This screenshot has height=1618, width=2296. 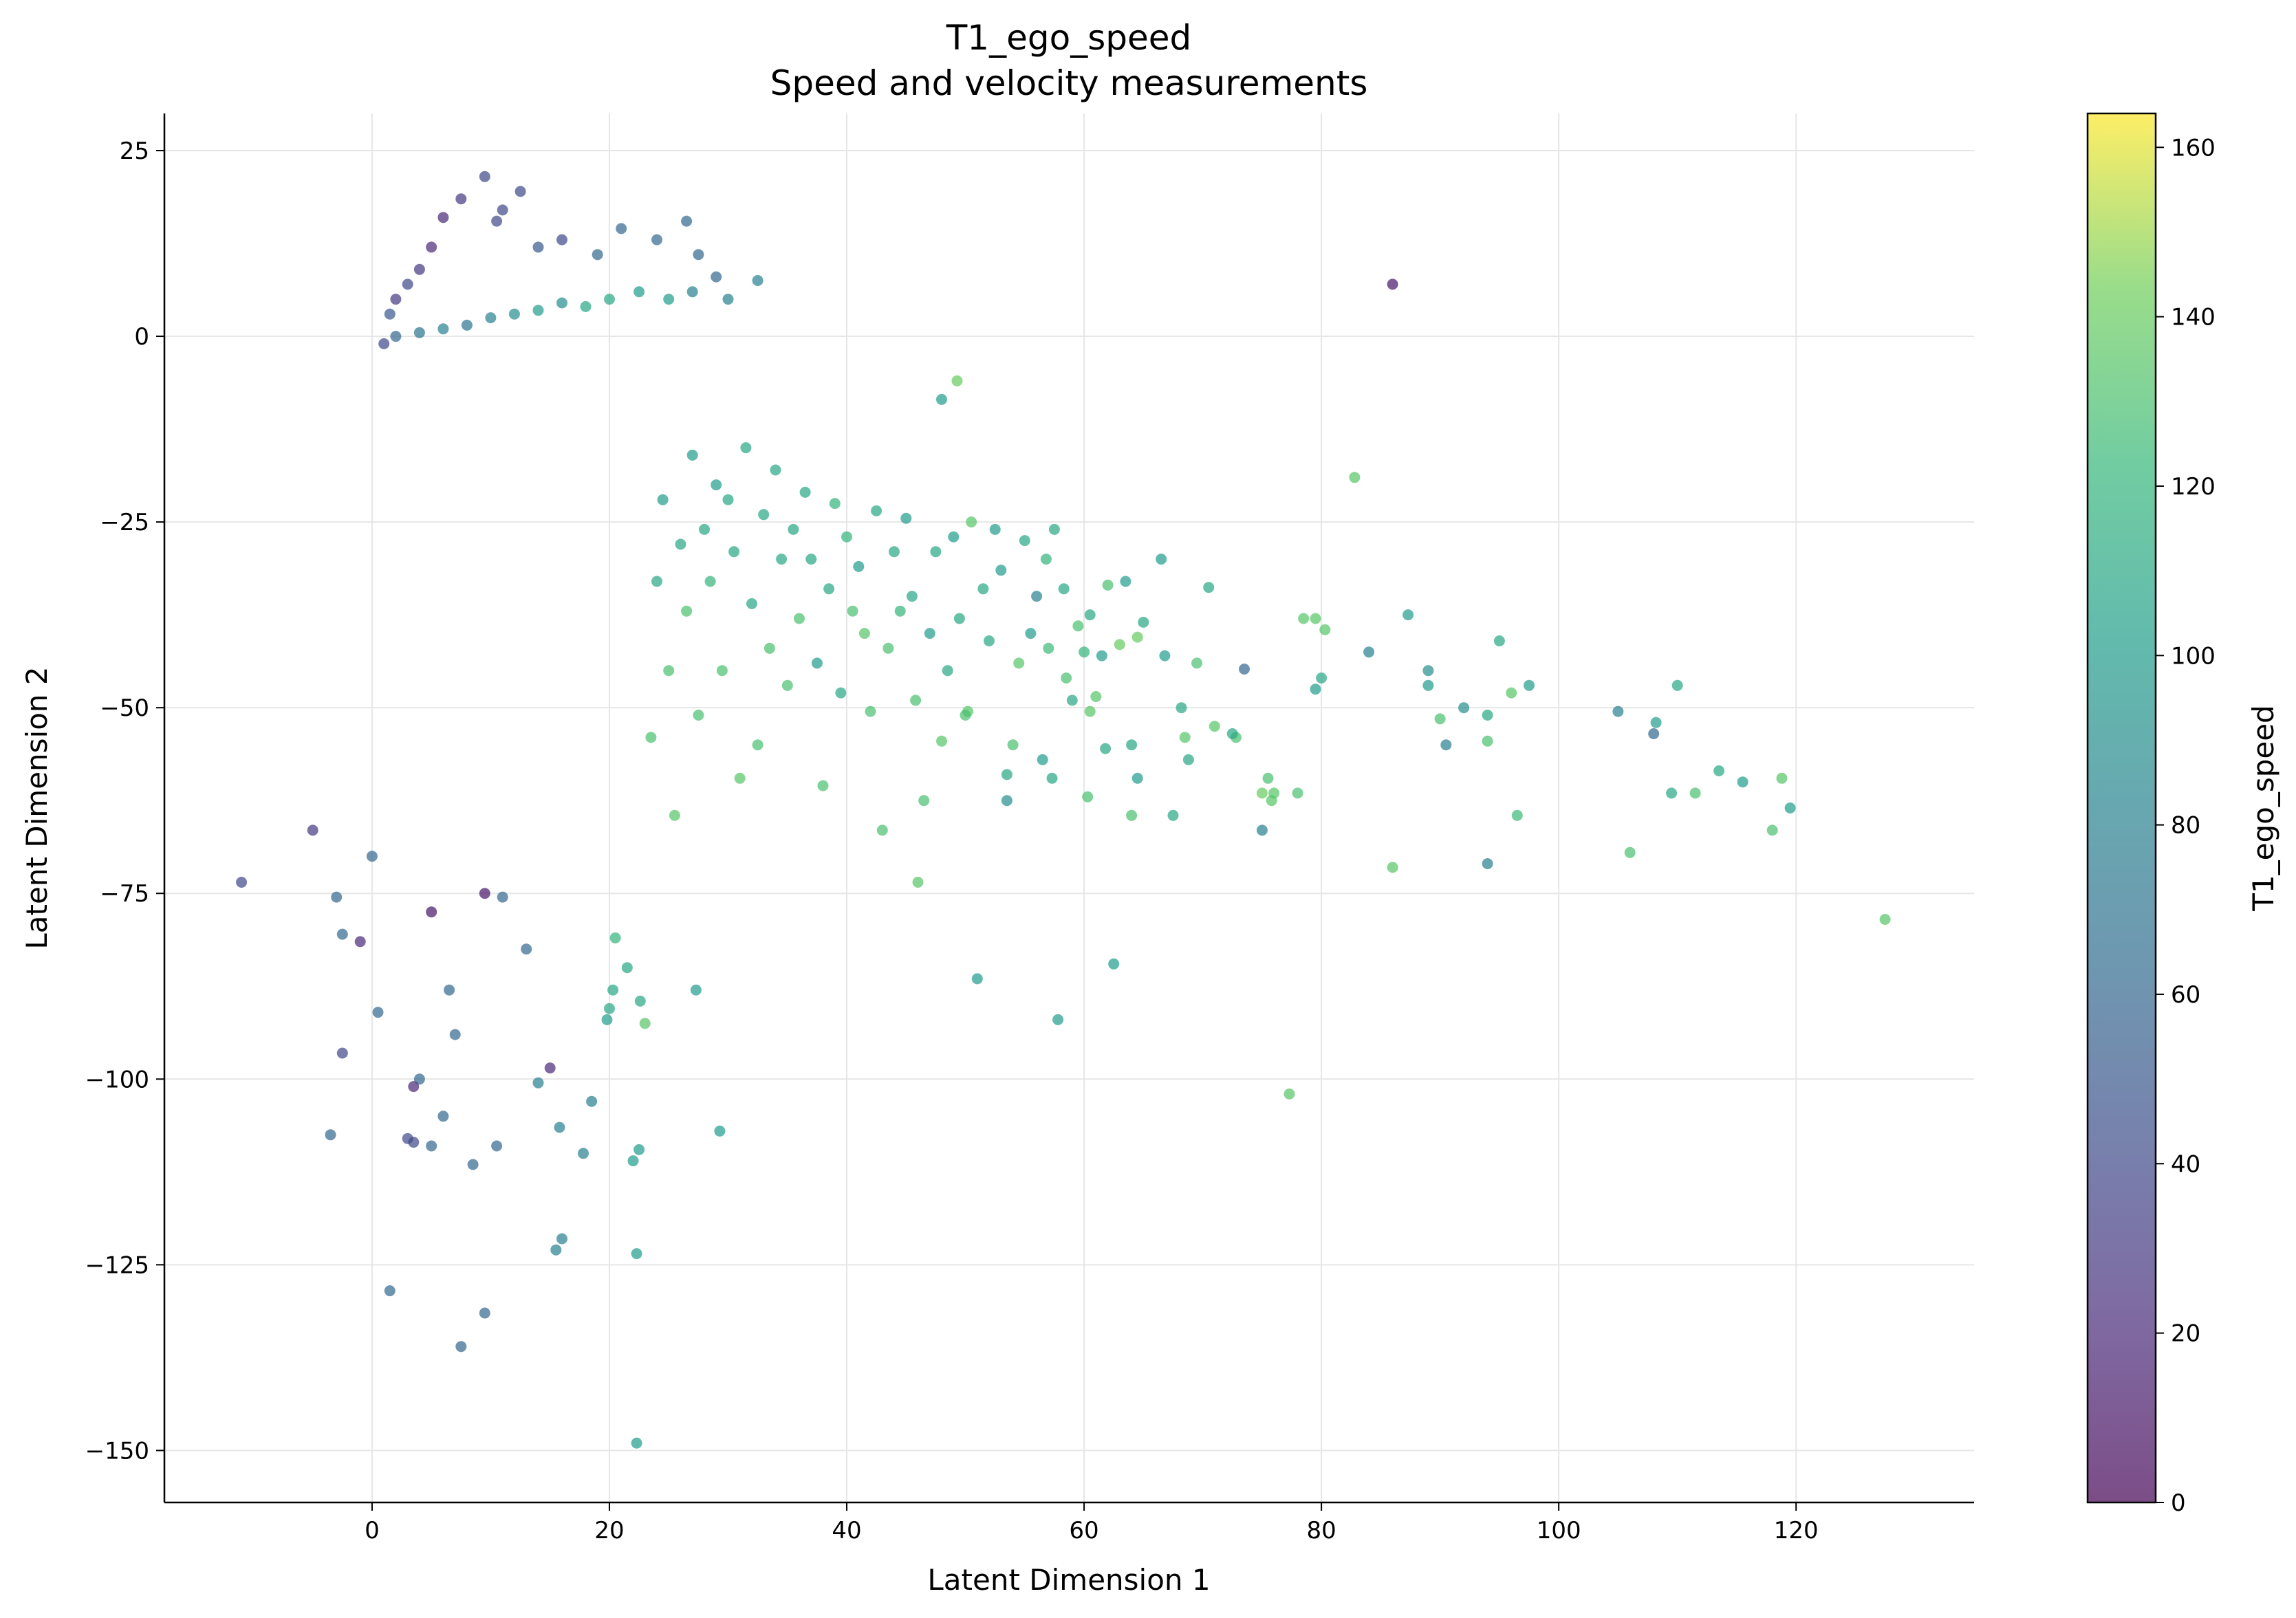 I want to click on x-tick-label: 120, so click(x=1796, y=1531).